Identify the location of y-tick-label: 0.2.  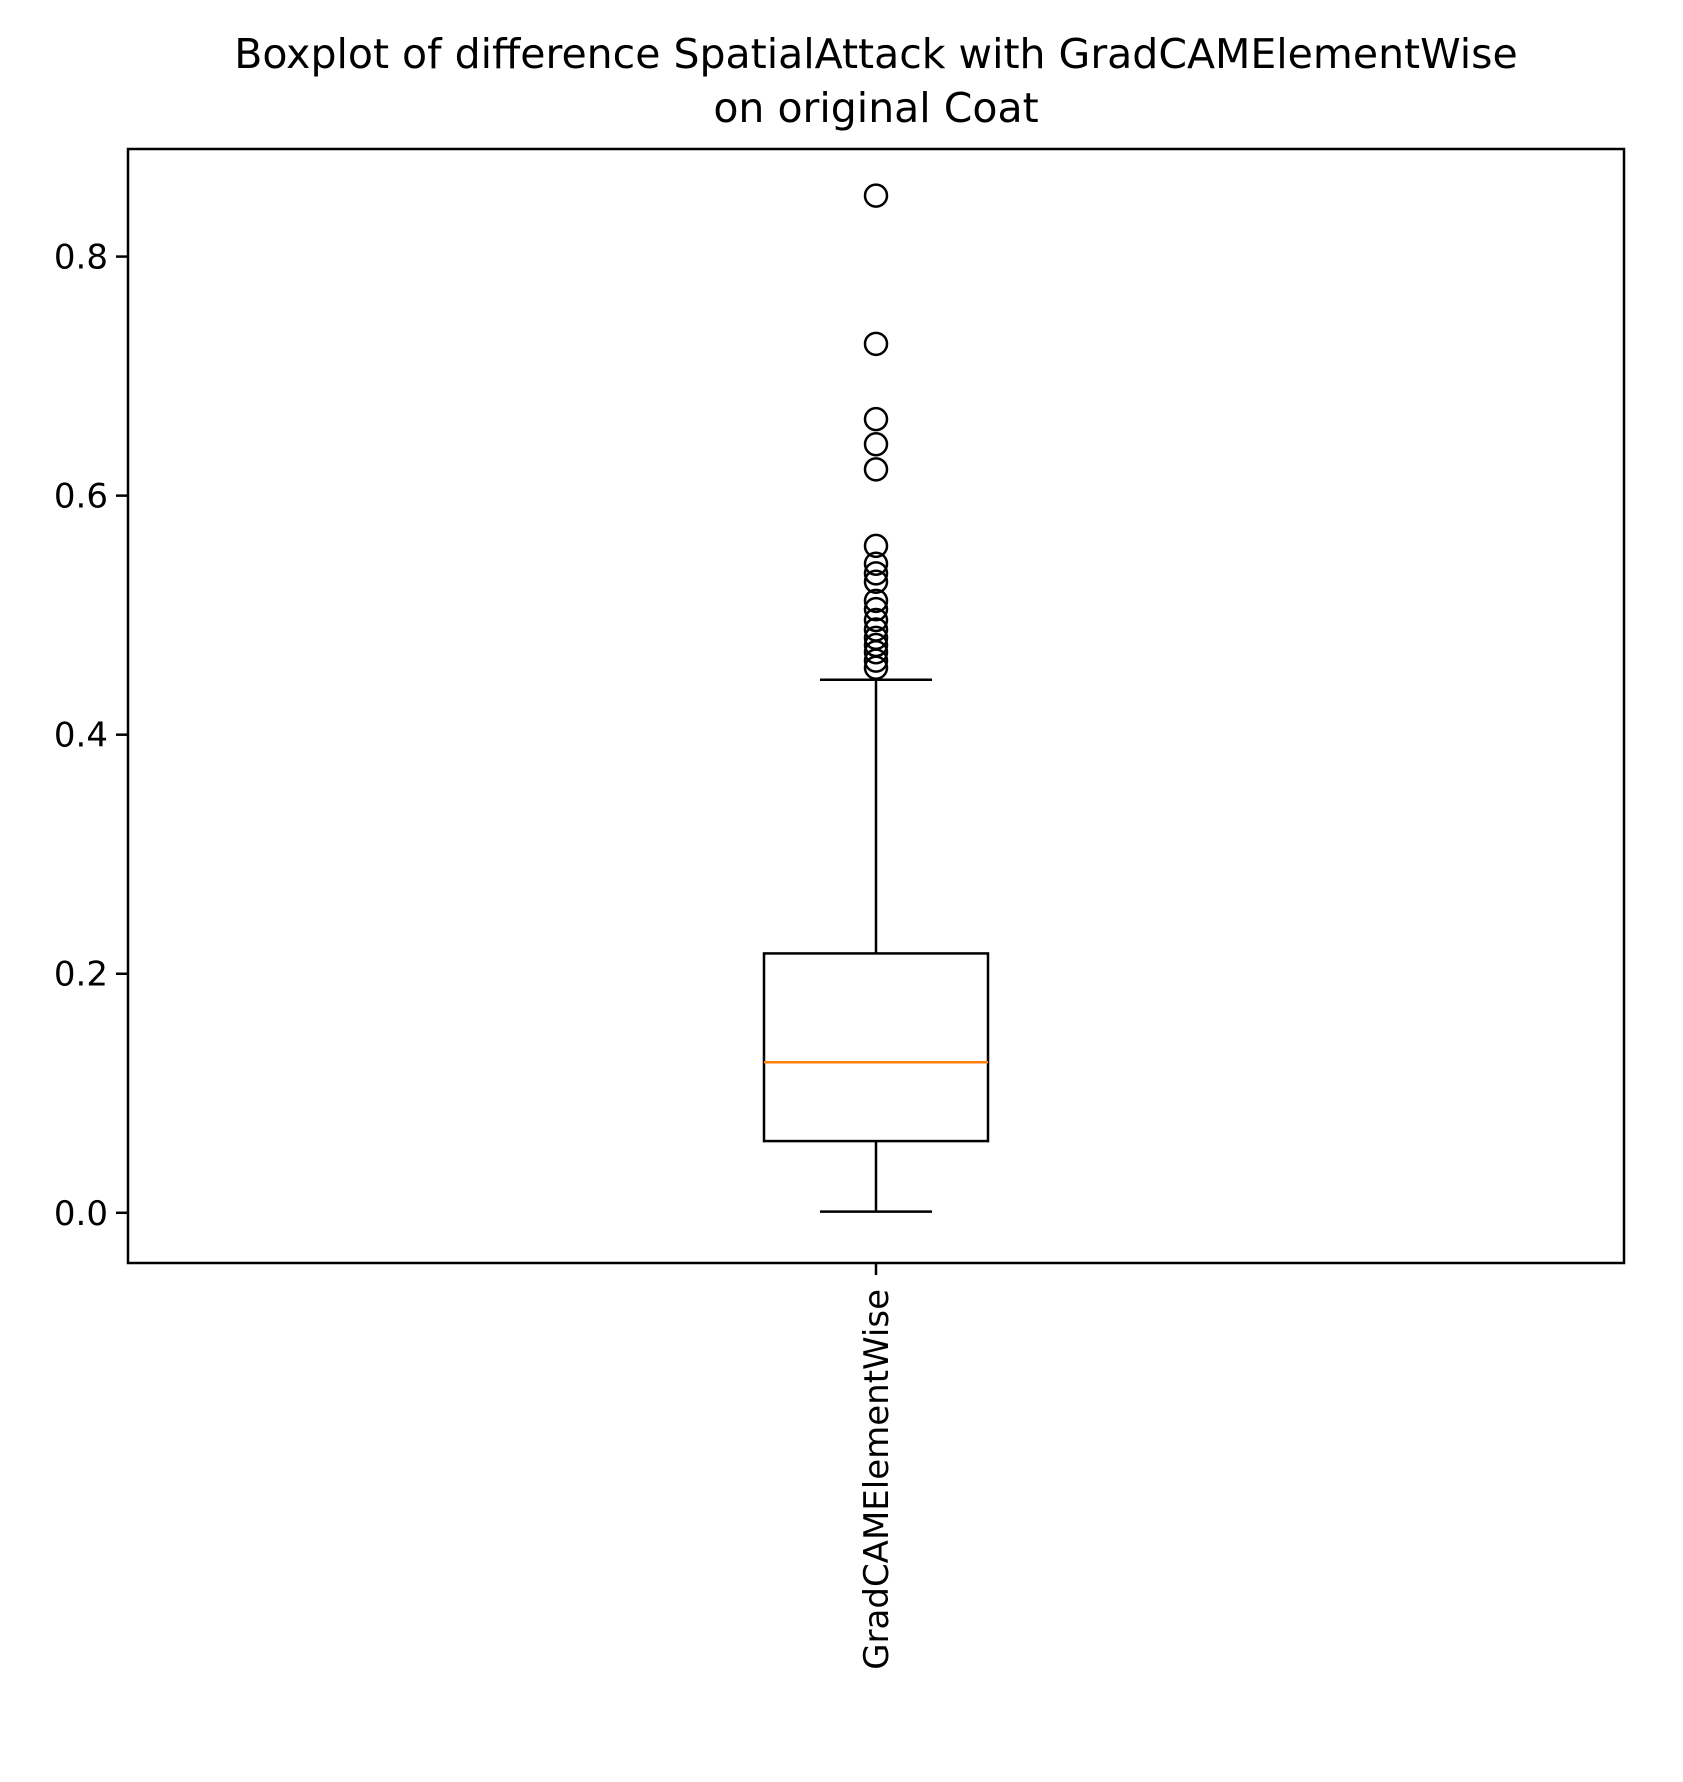
(81, 975).